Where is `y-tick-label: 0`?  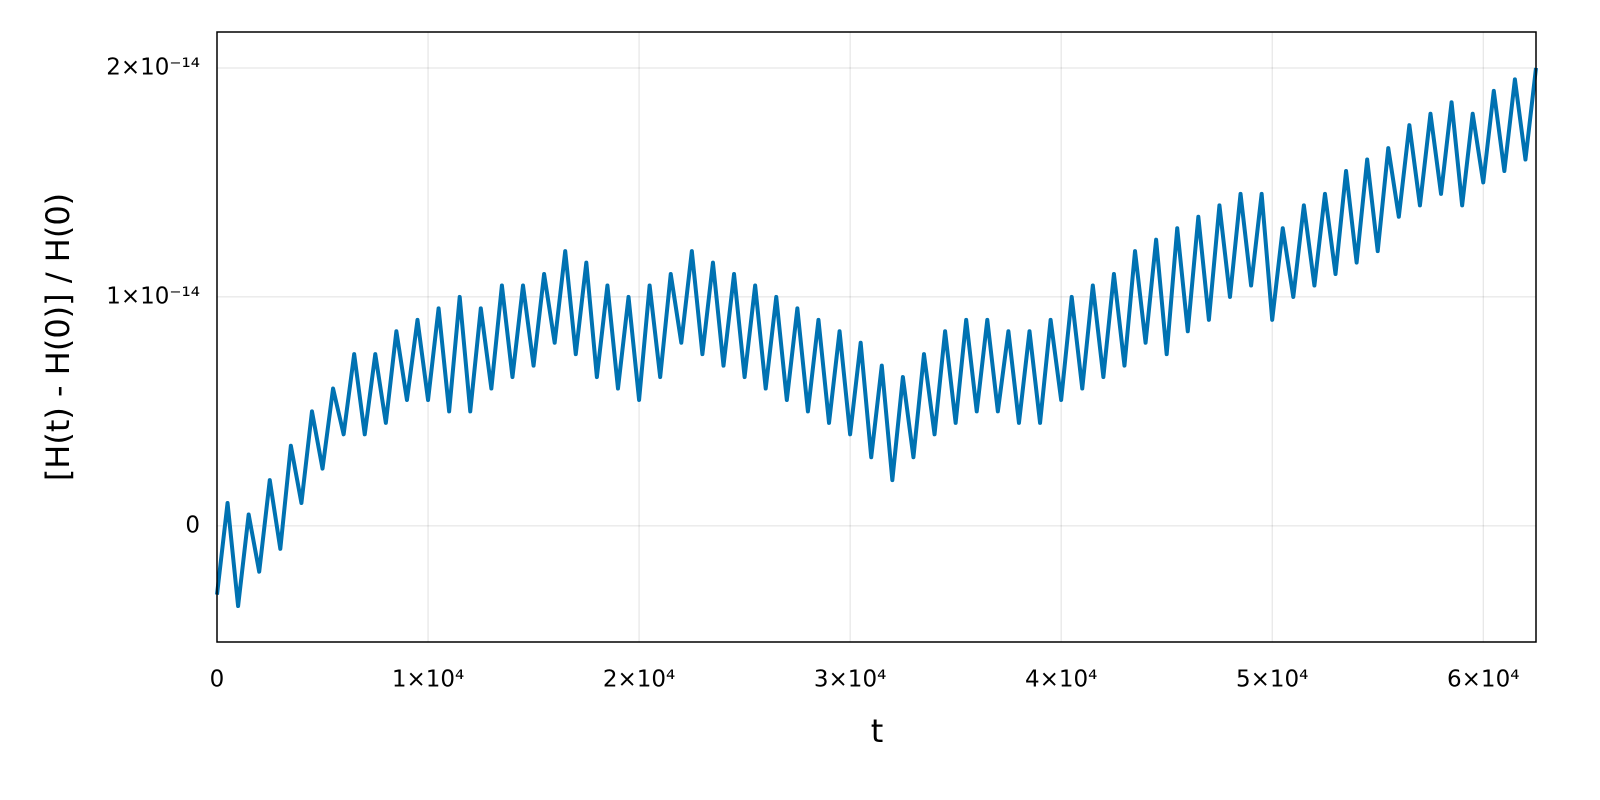 y-tick-label: 0 is located at coordinates (192, 525).